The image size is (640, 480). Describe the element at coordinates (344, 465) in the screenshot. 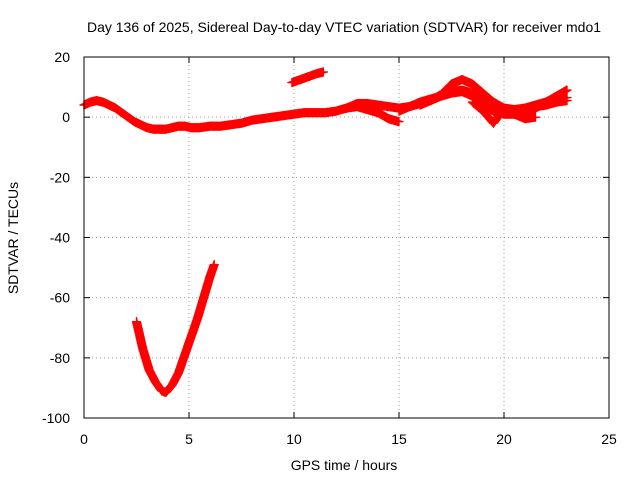

I see `x-axis-label: GPS time / hours` at that location.